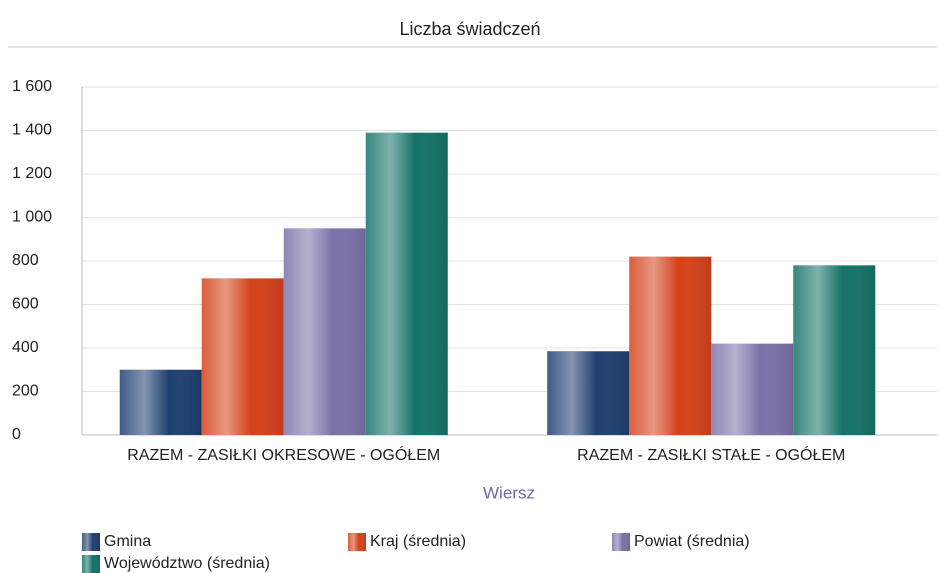 The width and height of the screenshot is (939, 573). What do you see at coordinates (509, 492) in the screenshot?
I see `x-axis-label: Wiersz` at bounding box center [509, 492].